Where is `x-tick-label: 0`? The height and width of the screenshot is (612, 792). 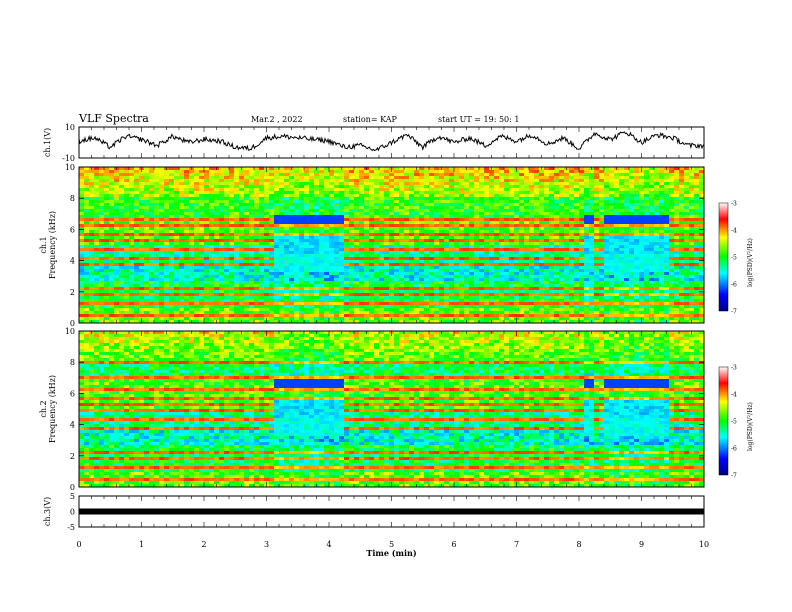
x-tick-label: 0 is located at coordinates (78, 544).